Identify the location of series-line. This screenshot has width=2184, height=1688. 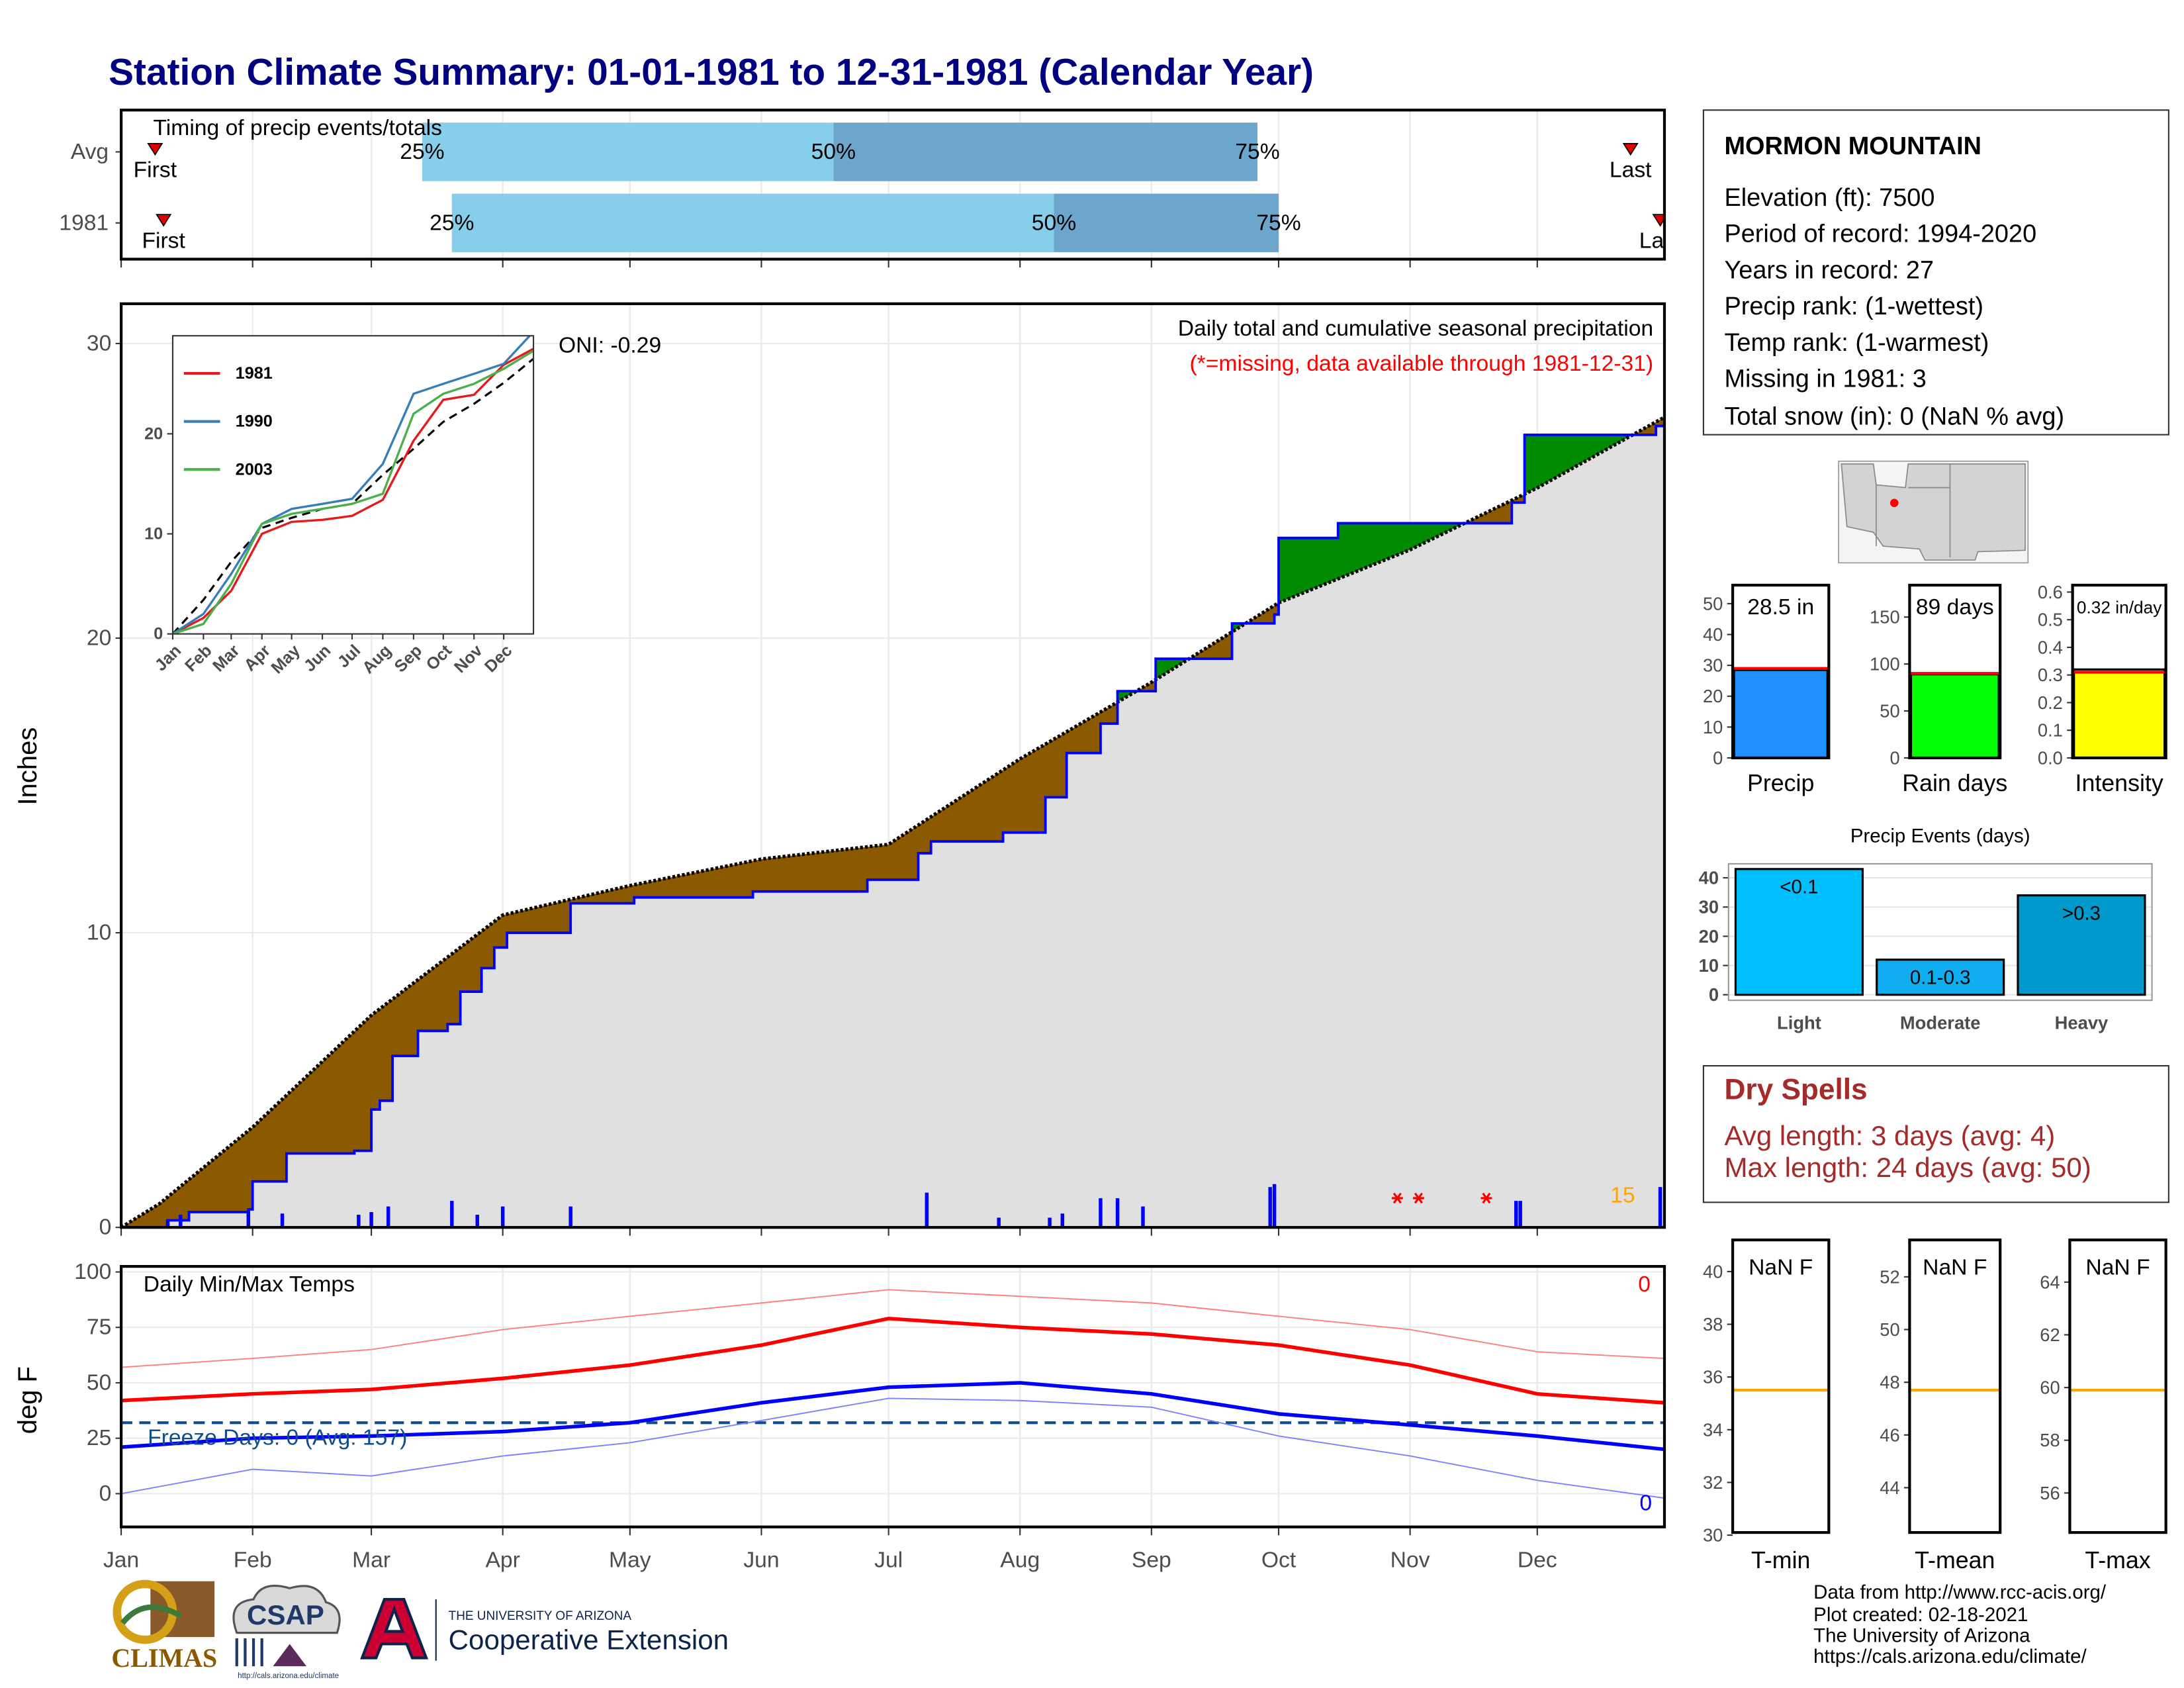
(353, 492).